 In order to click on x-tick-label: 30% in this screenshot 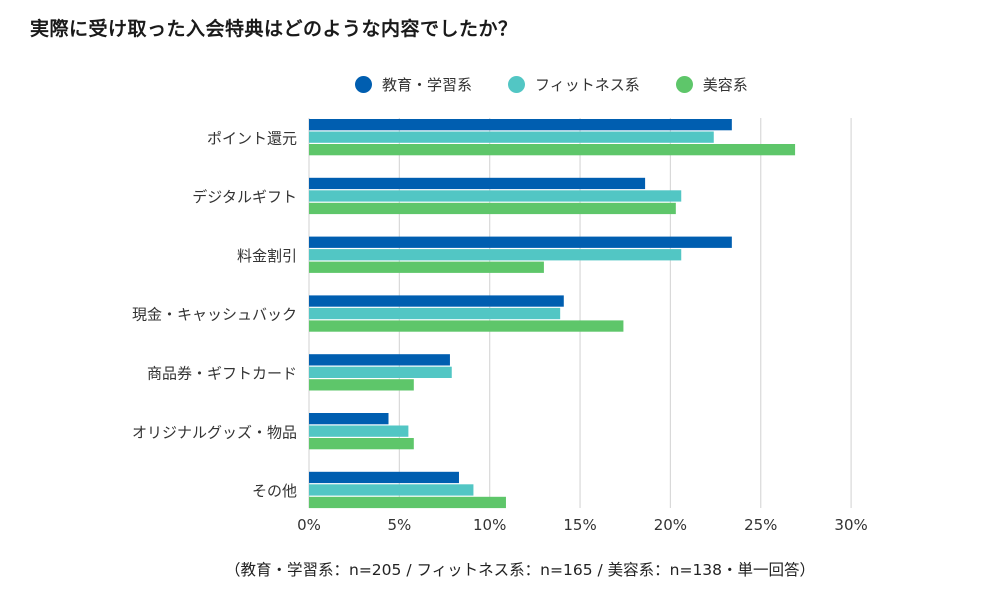, I will do `click(850, 525)`.